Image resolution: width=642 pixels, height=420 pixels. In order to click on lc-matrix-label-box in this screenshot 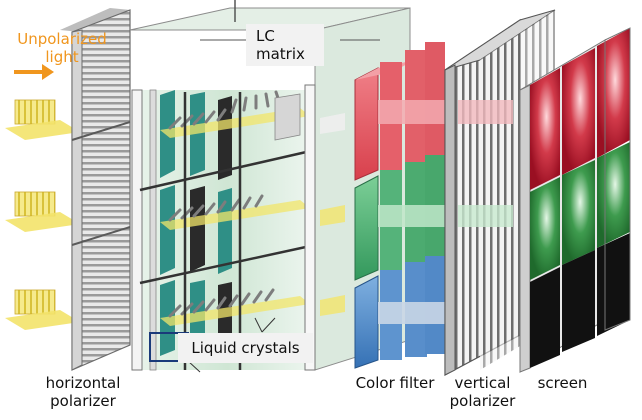, I will do `click(285, 45)`.